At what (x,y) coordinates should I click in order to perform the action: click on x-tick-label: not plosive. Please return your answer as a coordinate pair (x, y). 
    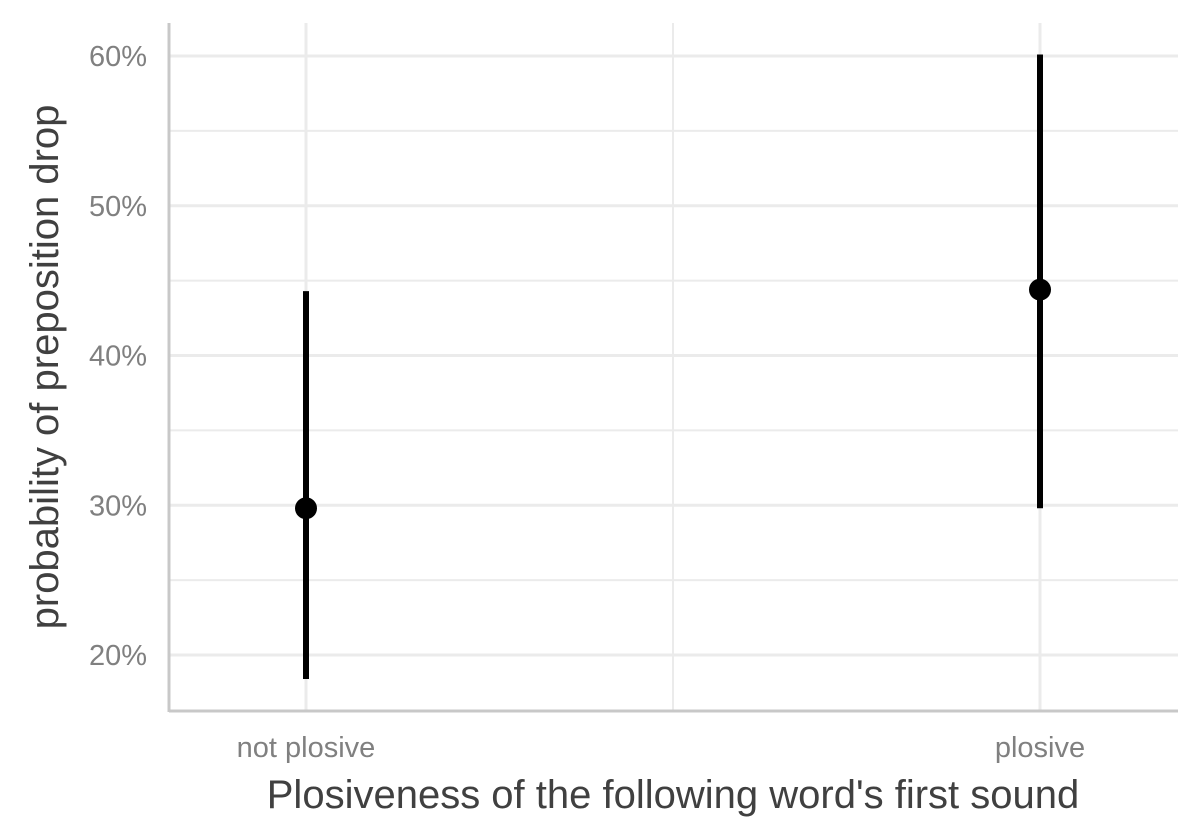
    Looking at the image, I should click on (306, 748).